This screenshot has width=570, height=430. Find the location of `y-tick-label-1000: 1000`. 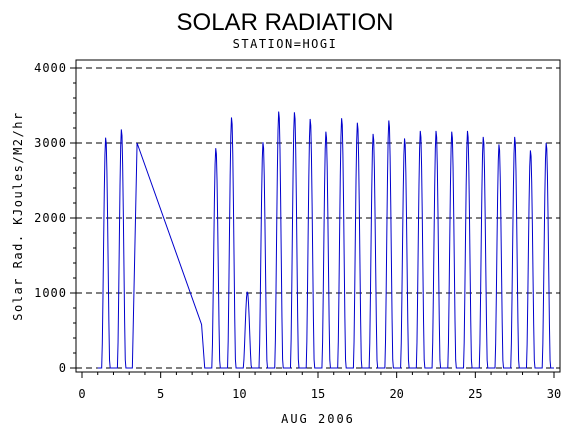

y-tick-label-1000: 1000 is located at coordinates (50, 293).